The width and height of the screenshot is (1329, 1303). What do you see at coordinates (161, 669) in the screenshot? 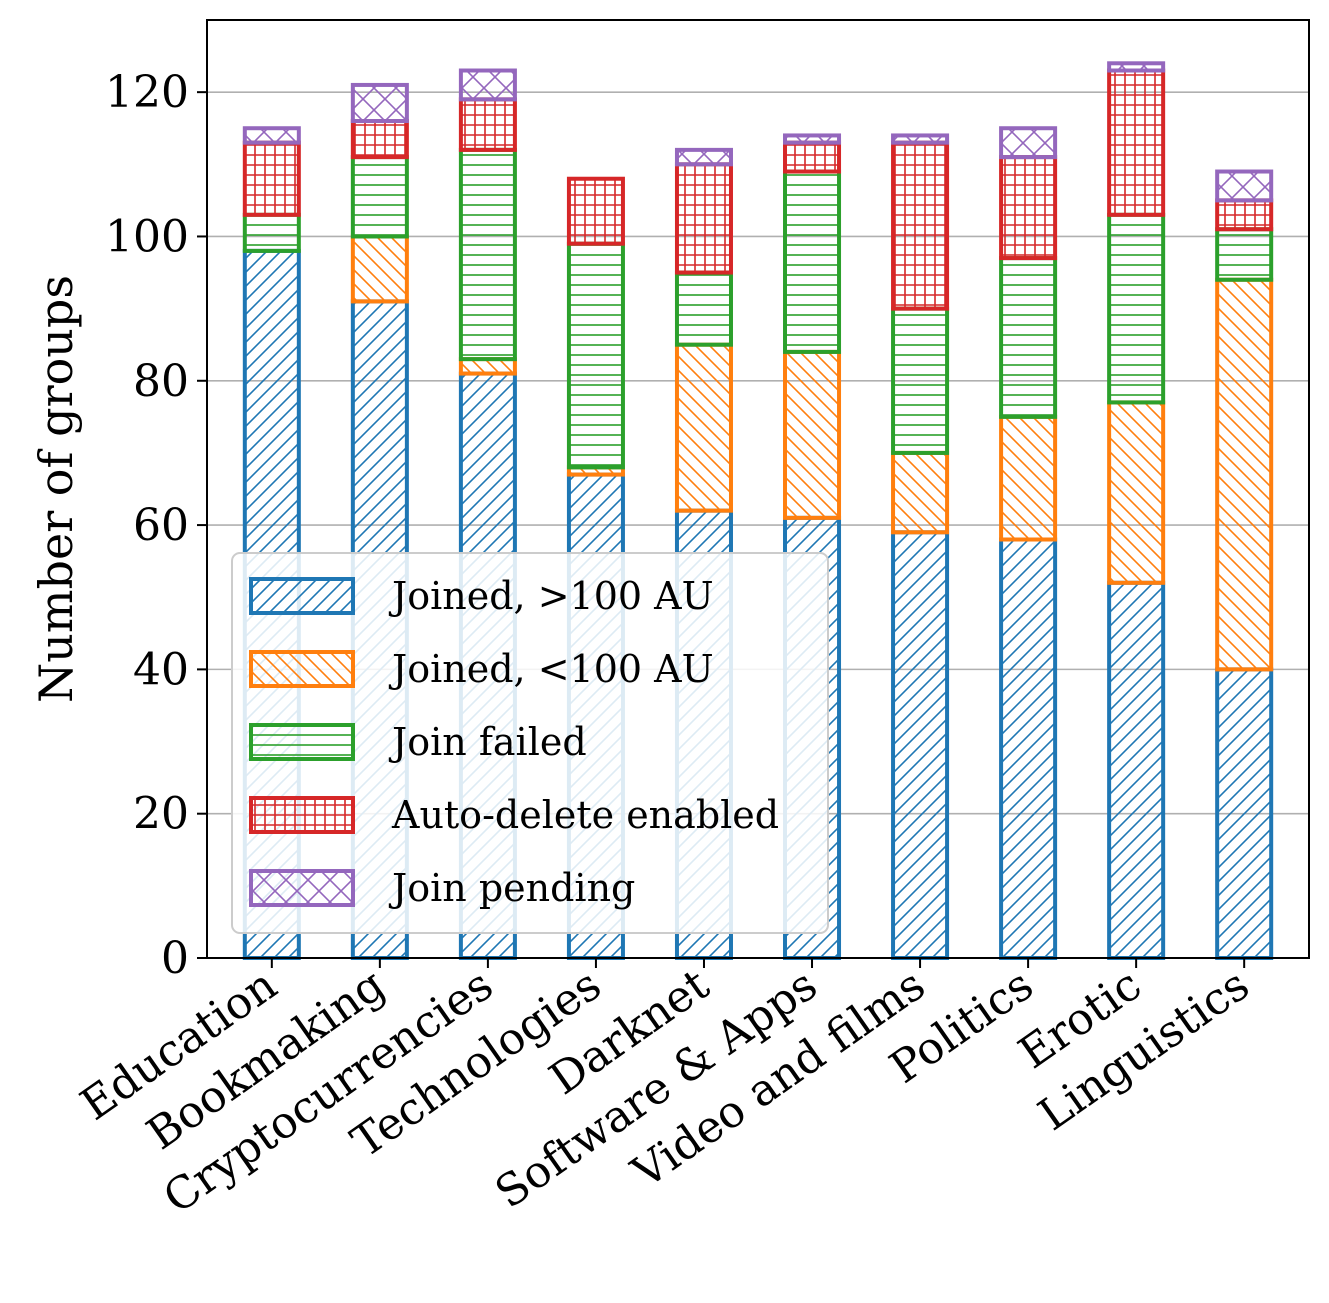
I see `y-tick-label: 40` at bounding box center [161, 669].